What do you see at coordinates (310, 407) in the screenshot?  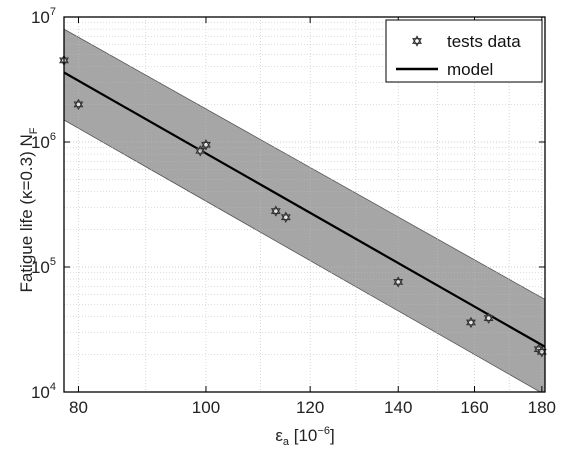 I see `x-tick-label: 120` at bounding box center [310, 407].